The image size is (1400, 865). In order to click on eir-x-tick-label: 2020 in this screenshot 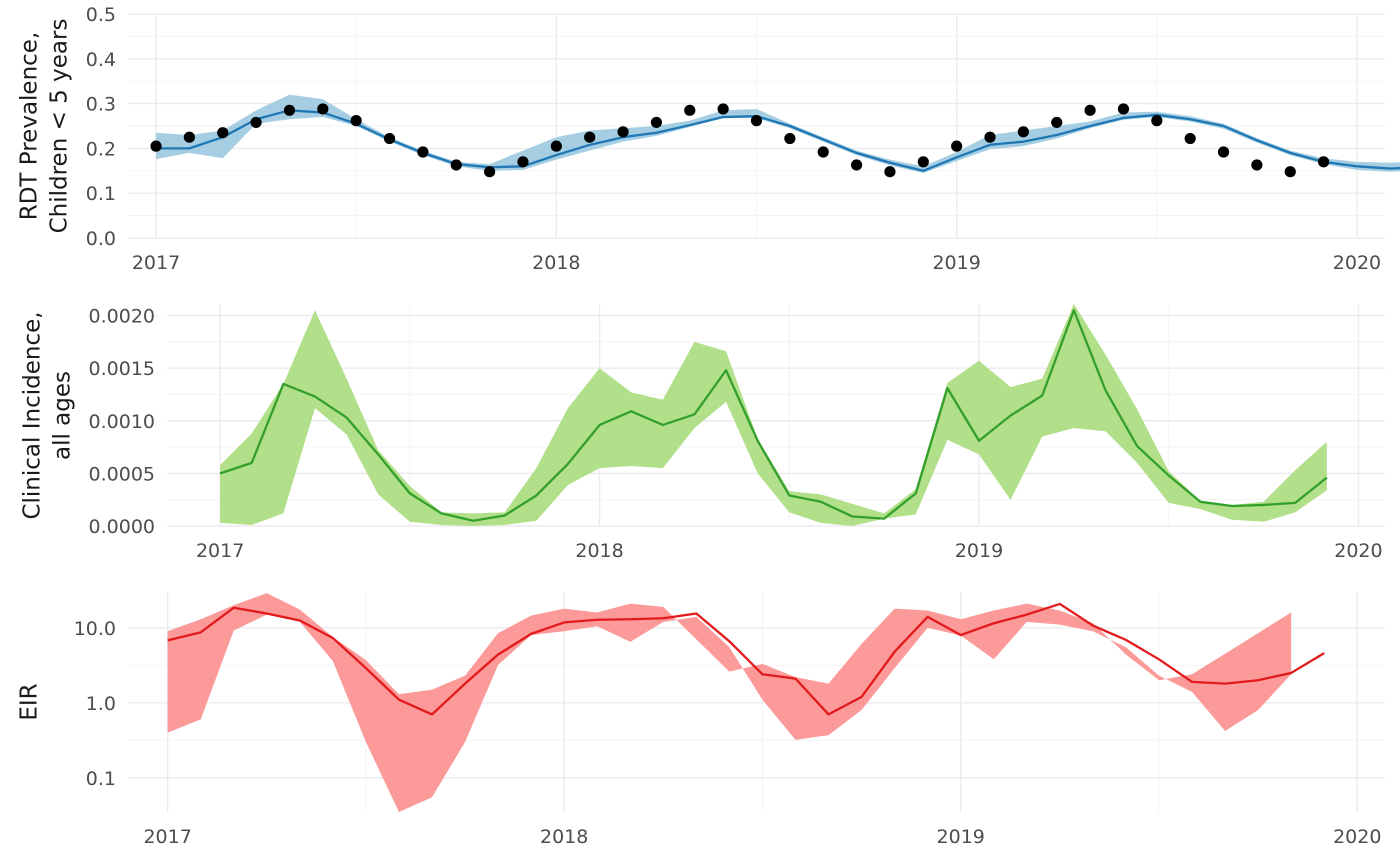, I will do `click(1357, 837)`.